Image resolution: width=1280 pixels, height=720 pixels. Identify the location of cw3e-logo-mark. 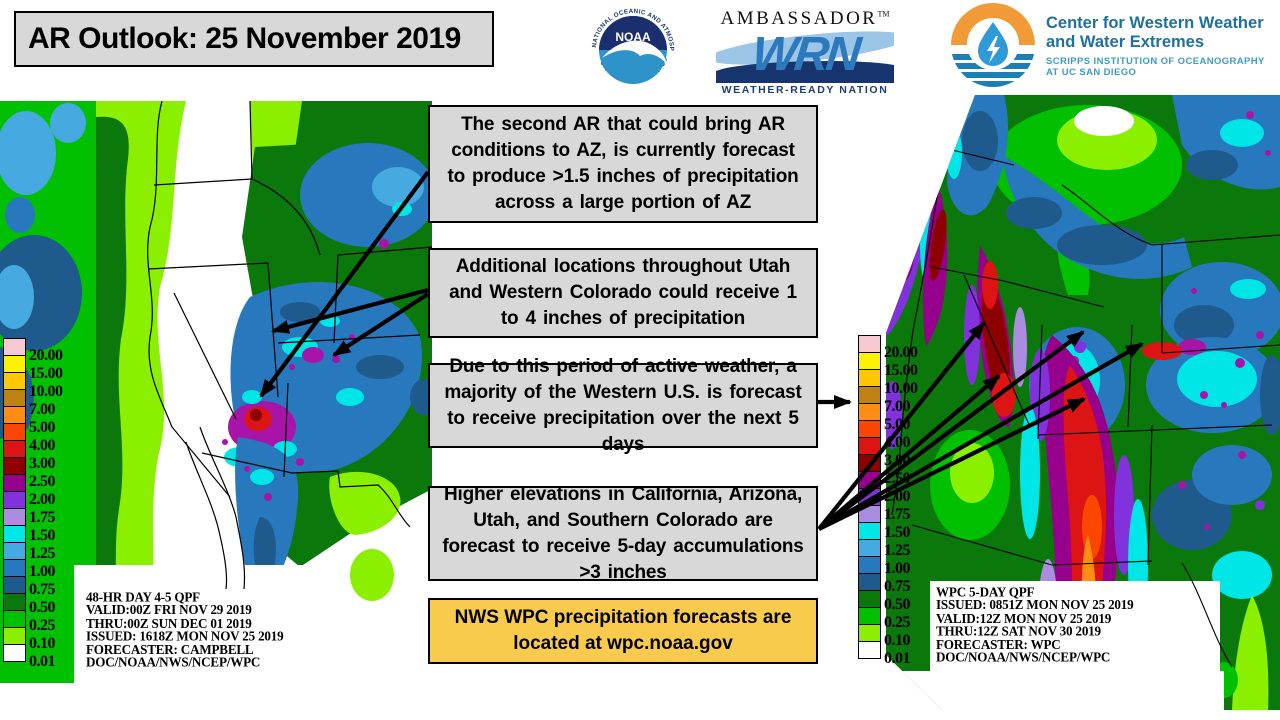
(993, 45).